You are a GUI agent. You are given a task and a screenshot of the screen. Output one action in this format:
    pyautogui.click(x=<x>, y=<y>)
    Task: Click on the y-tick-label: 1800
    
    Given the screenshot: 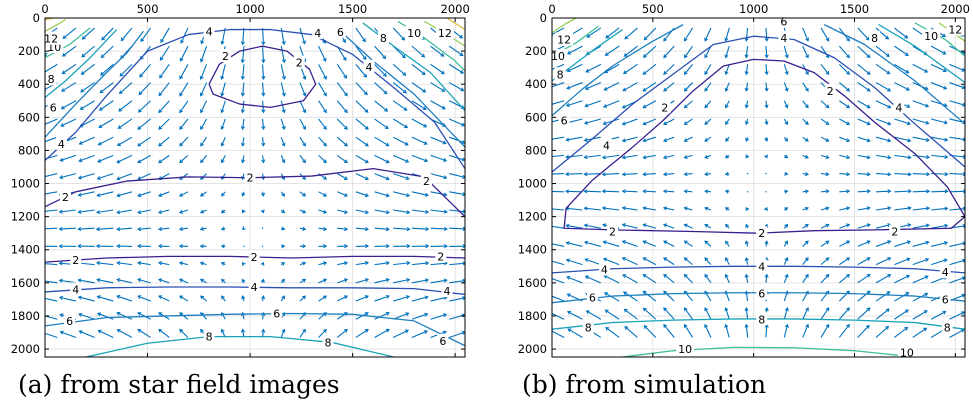 What is the action you would take?
    pyautogui.click(x=25, y=316)
    